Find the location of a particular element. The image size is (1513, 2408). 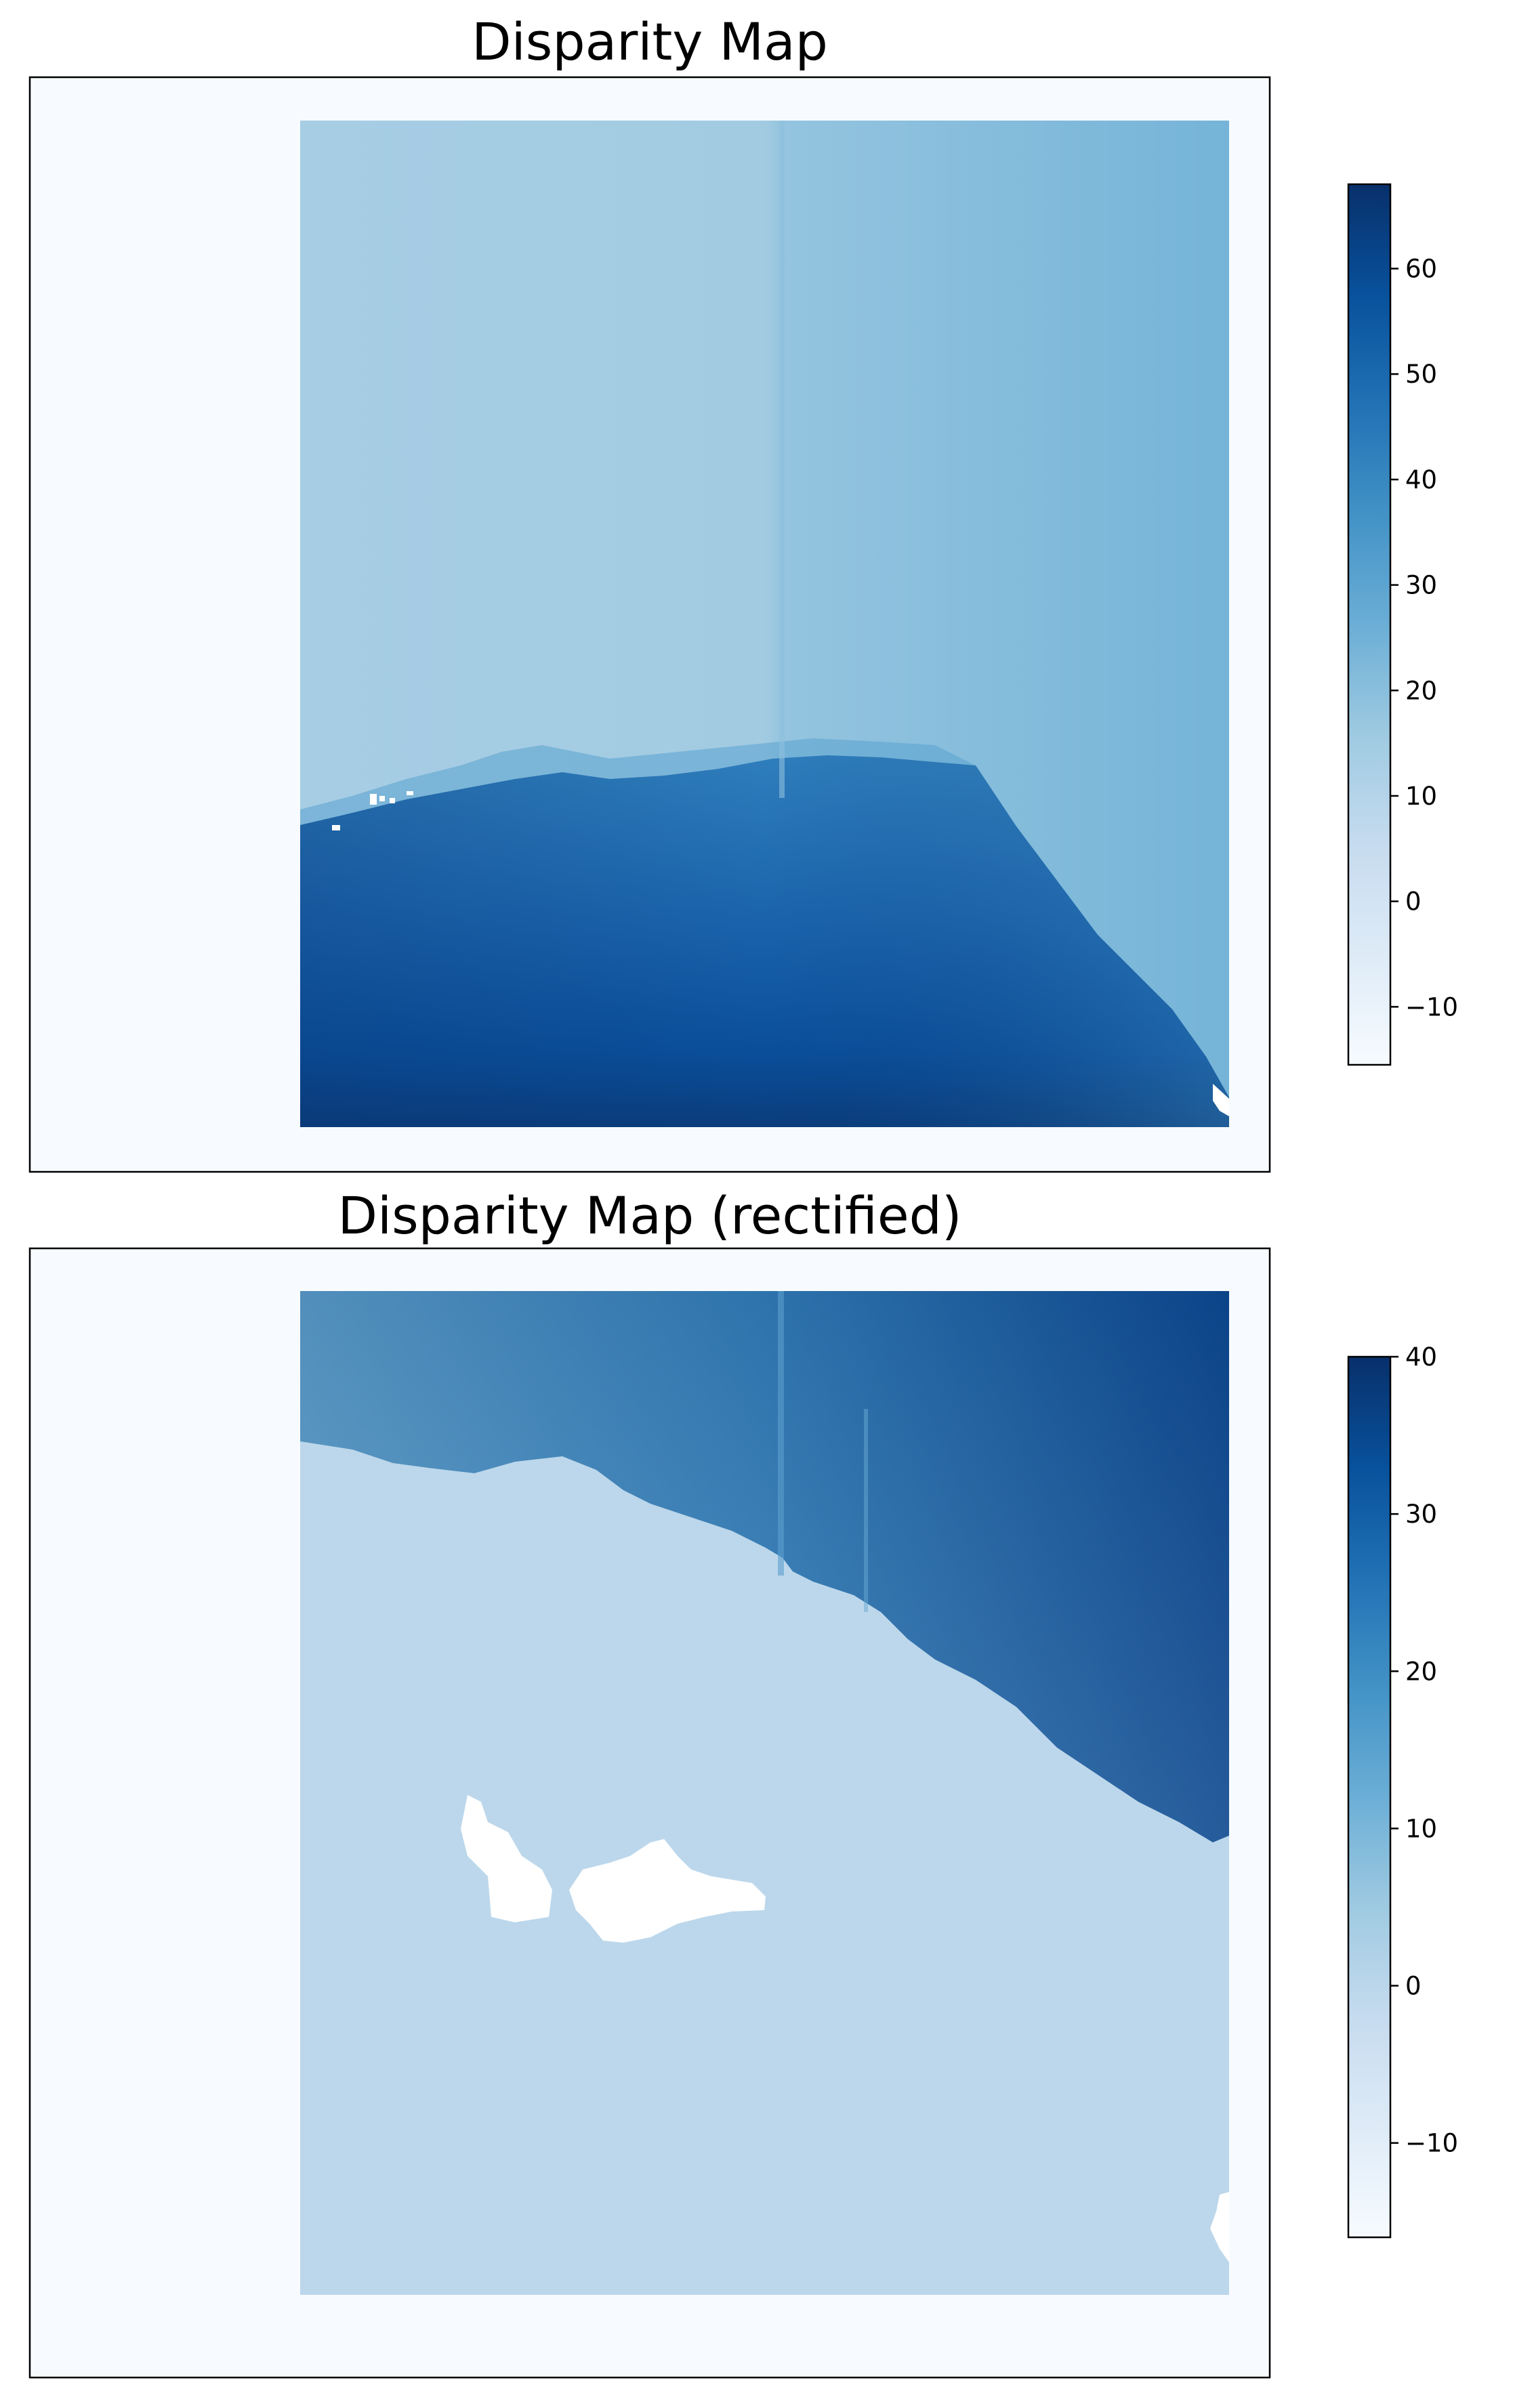

top-colorbar-tick-label: 50 is located at coordinates (1421, 375).